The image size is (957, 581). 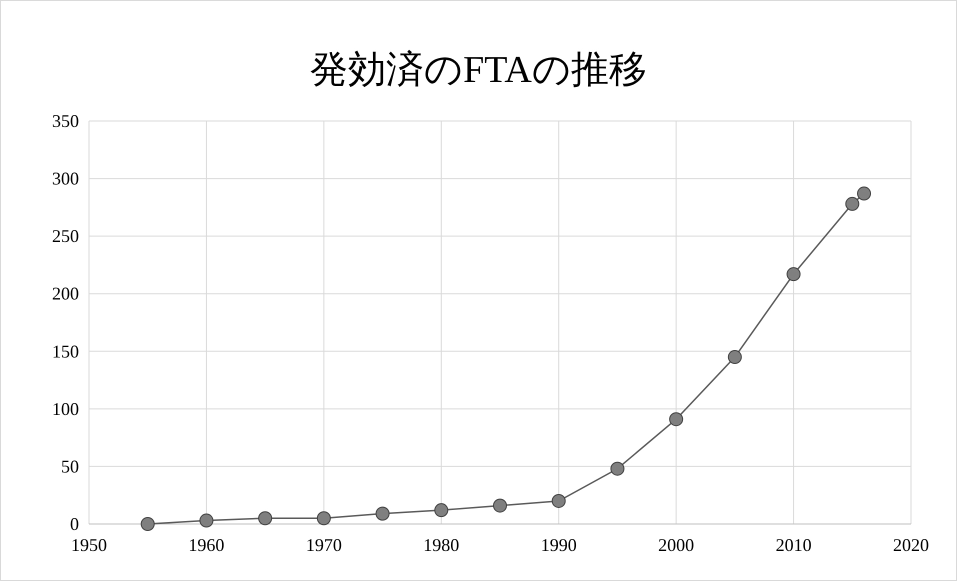 I want to click on y-tick-label: 300, so click(x=65, y=178).